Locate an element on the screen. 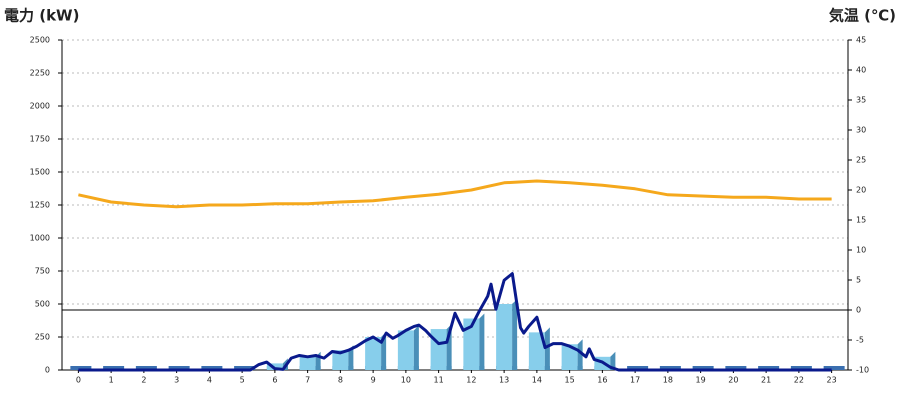  x-tick-label: 8 is located at coordinates (340, 380).